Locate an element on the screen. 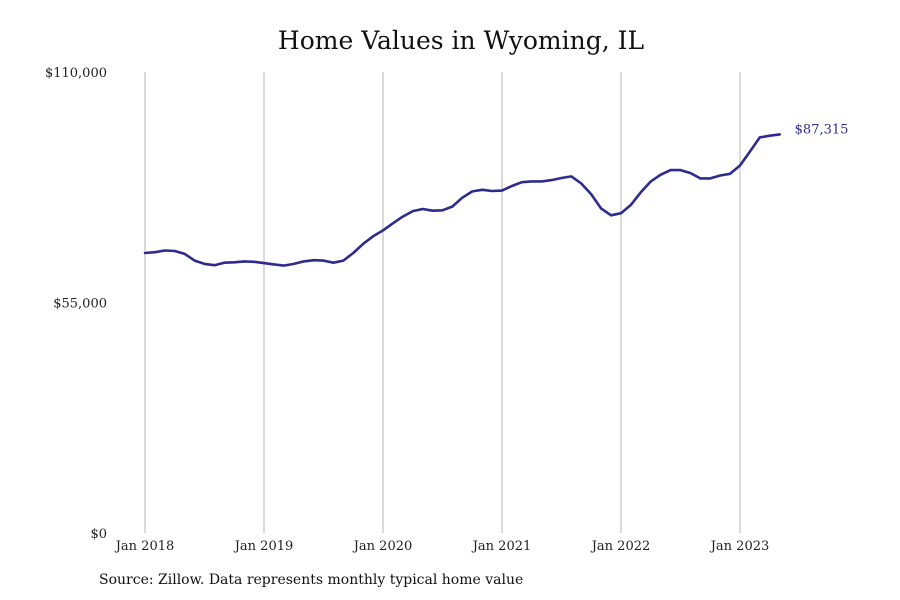  y-axis-ticks: $0 $55,000 $110,000 is located at coordinates (76, 304).